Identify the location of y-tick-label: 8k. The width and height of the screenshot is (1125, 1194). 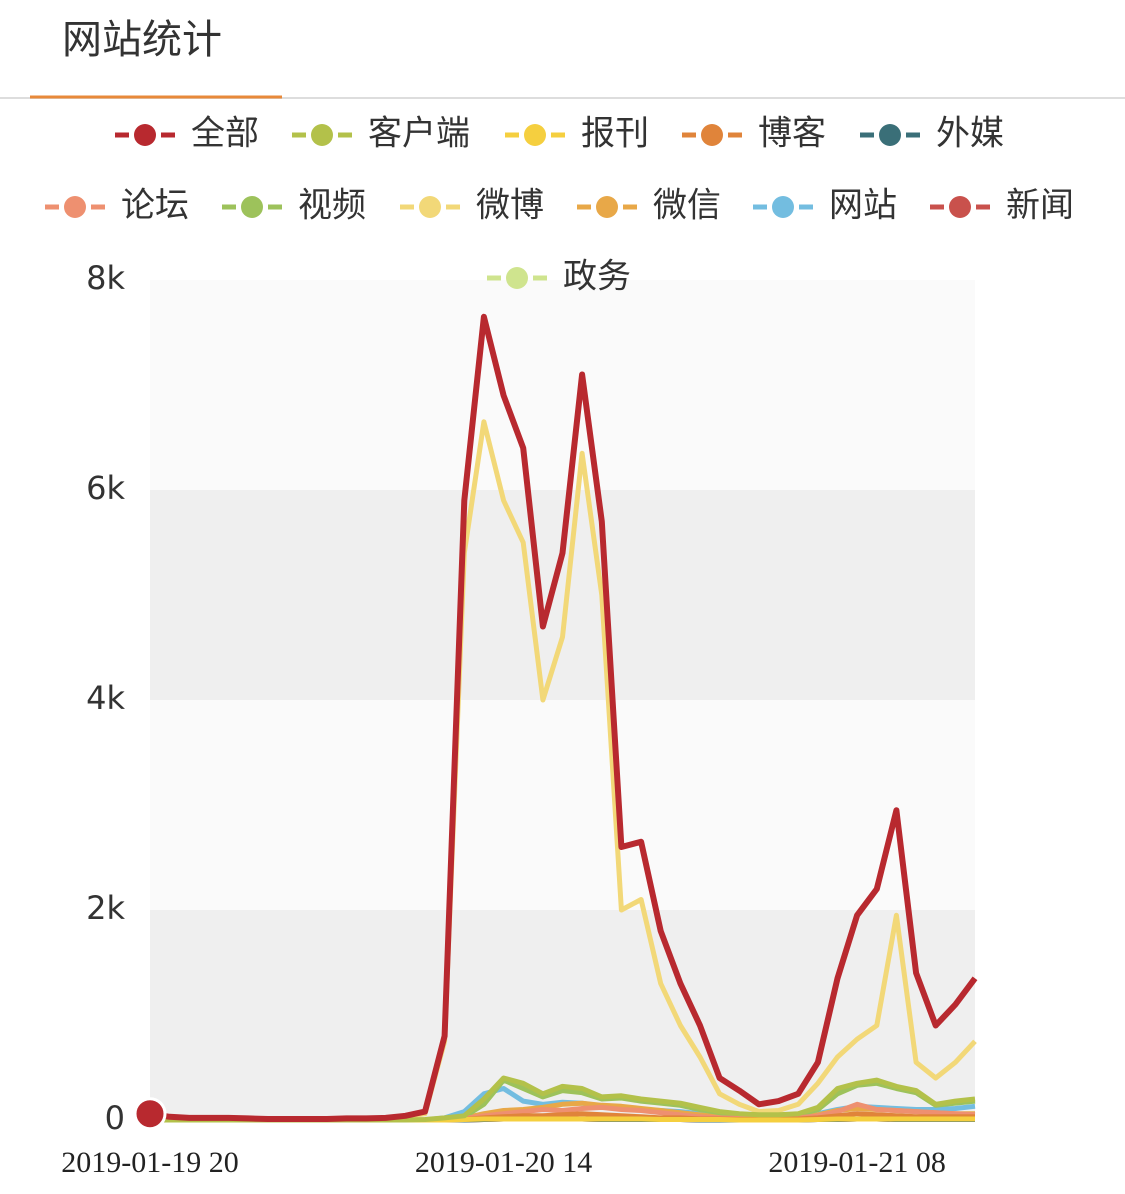
(105, 278).